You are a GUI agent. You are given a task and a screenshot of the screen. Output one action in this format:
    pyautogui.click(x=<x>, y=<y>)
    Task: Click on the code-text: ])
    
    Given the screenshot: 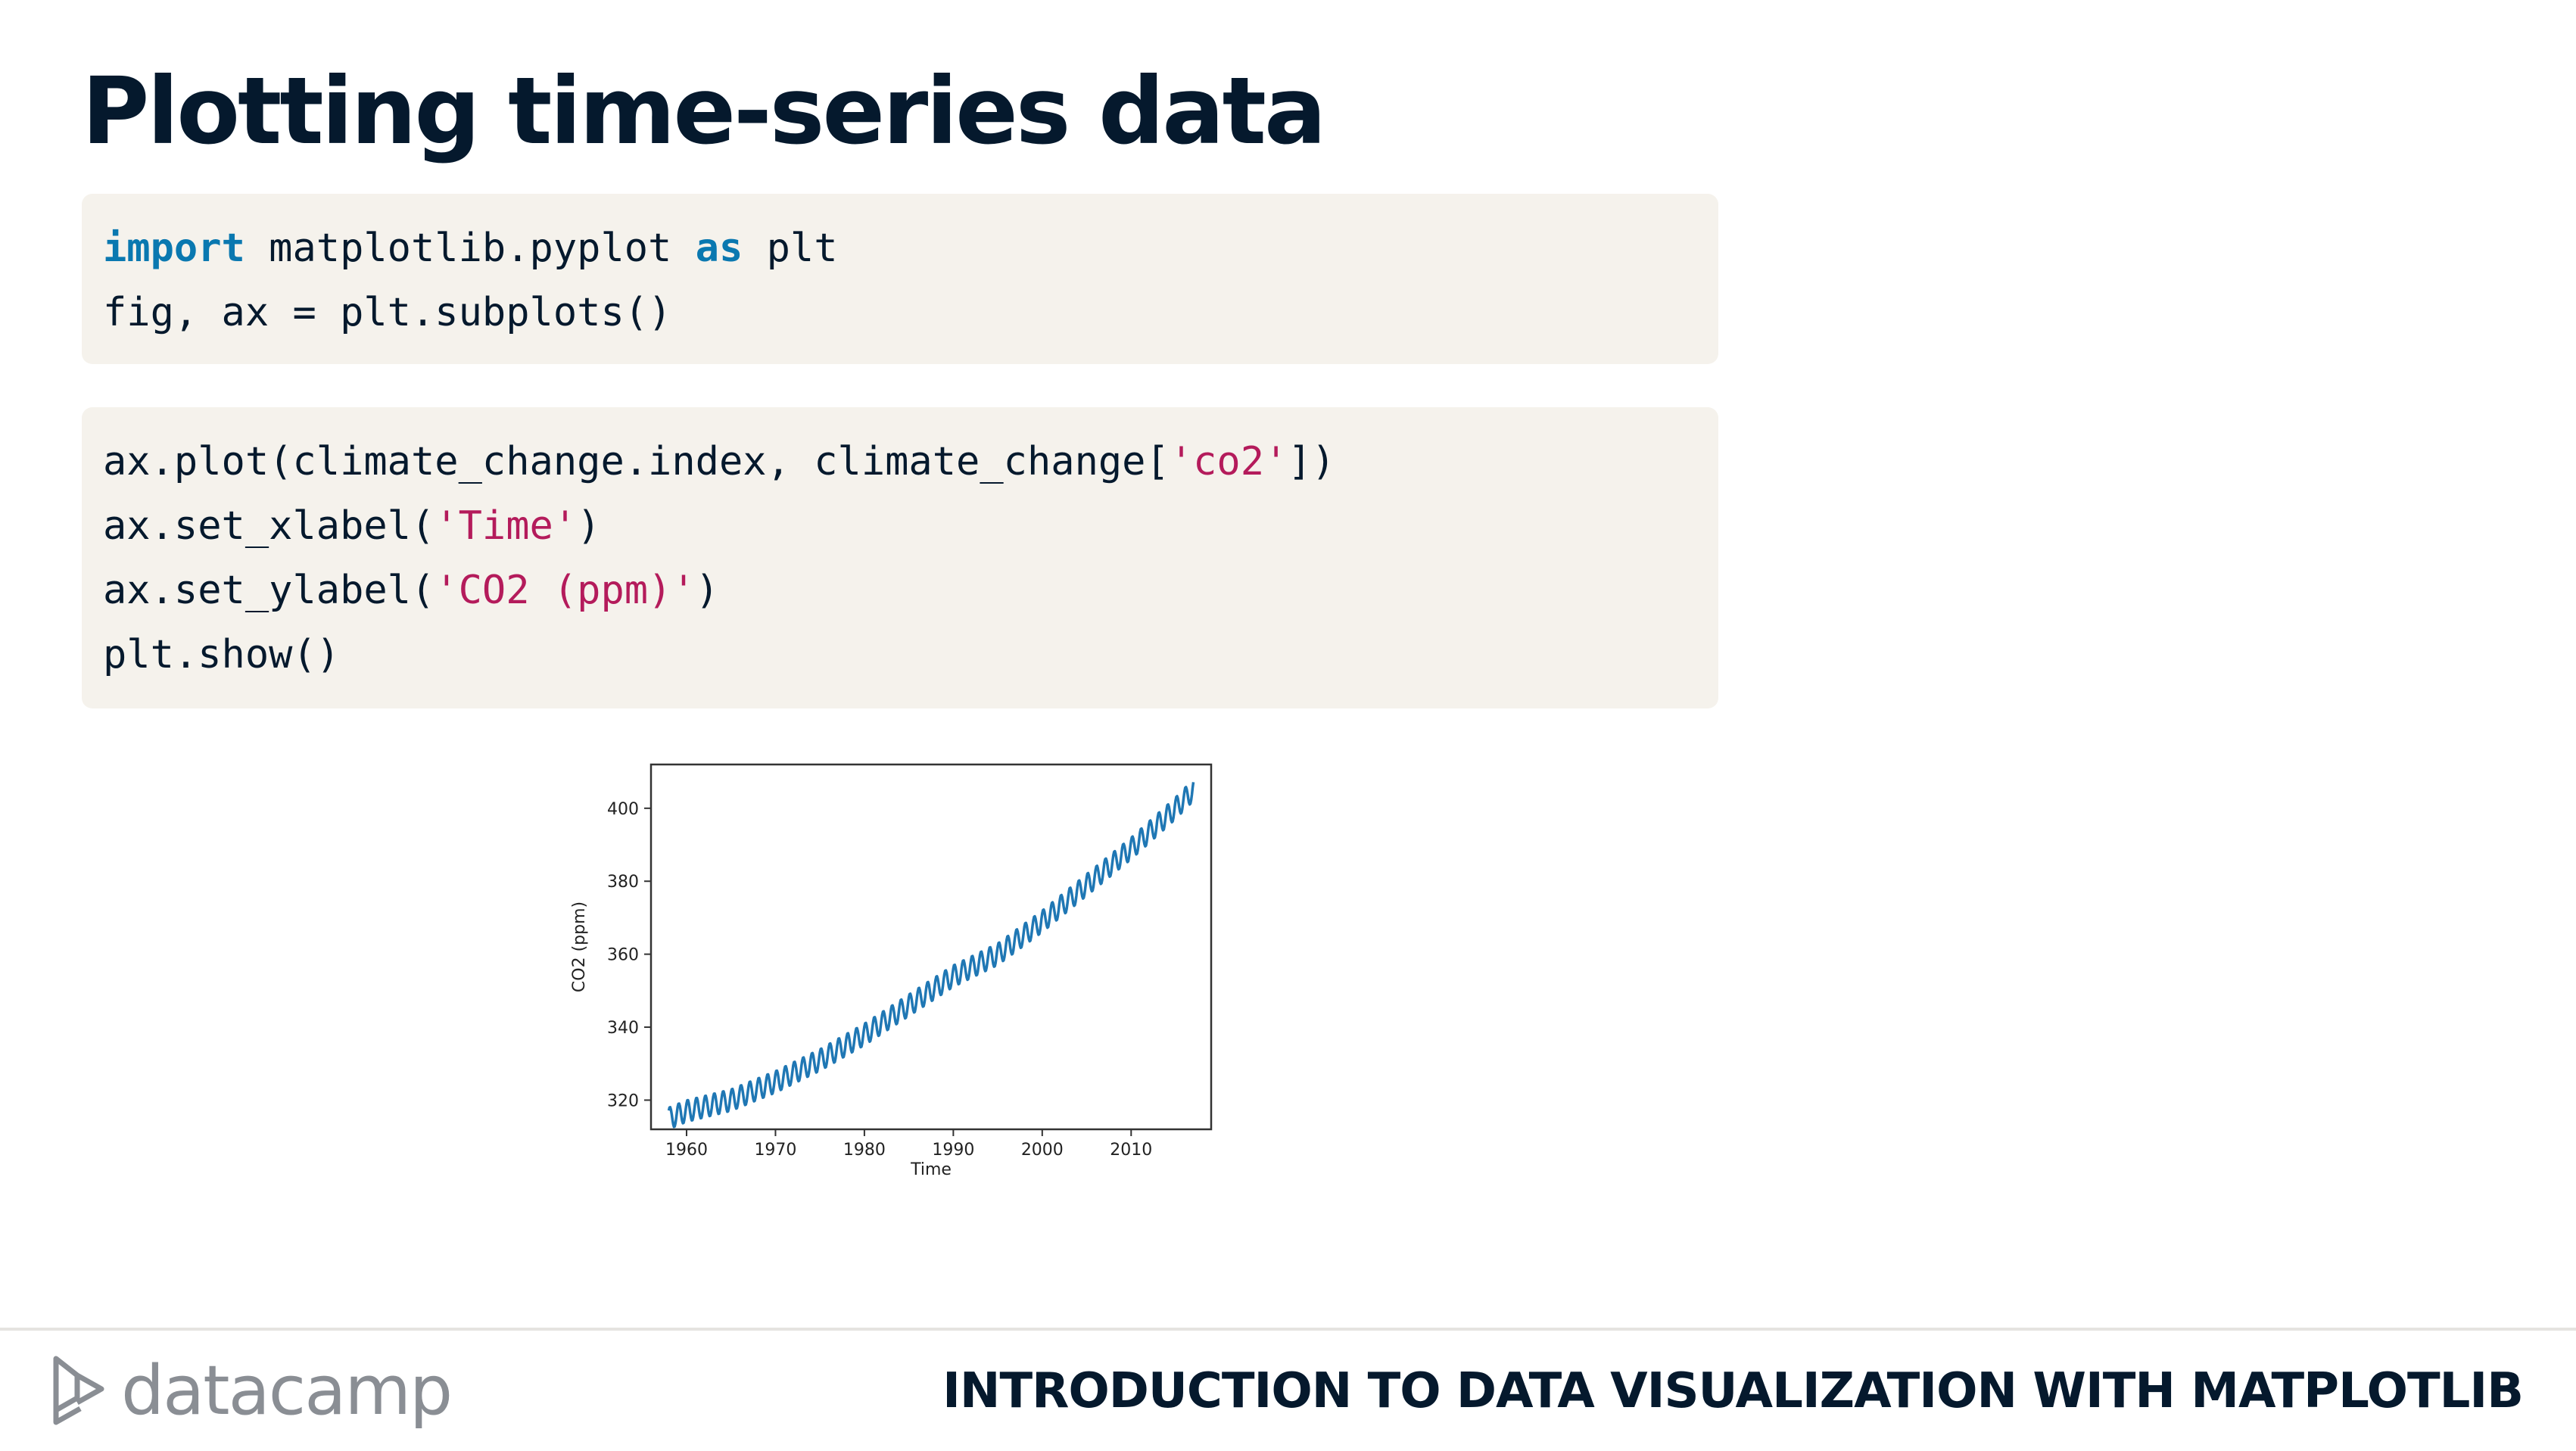 What is the action you would take?
    pyautogui.click(x=1311, y=461)
    